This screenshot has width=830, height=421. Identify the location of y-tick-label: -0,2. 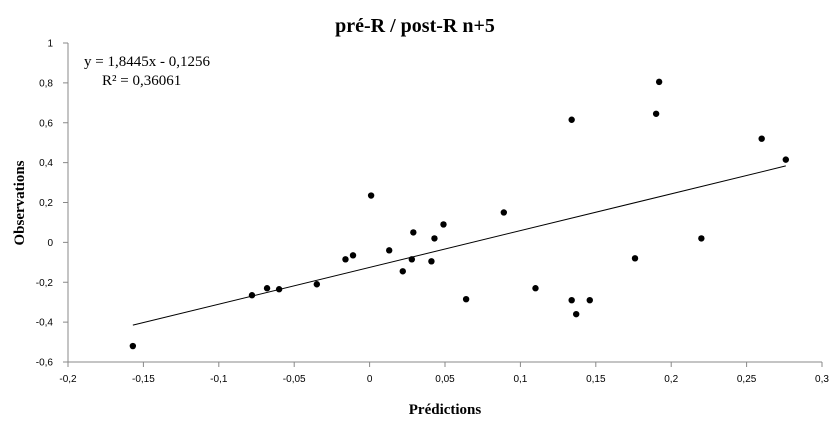
(45, 283).